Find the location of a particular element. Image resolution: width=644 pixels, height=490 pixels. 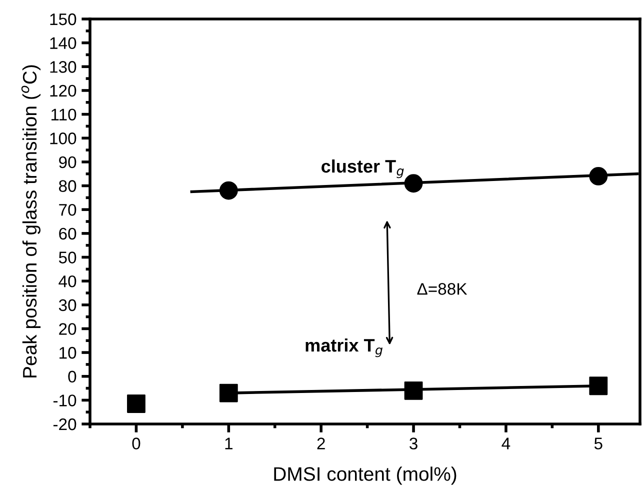

x-tick-label: 2 is located at coordinates (321, 444).